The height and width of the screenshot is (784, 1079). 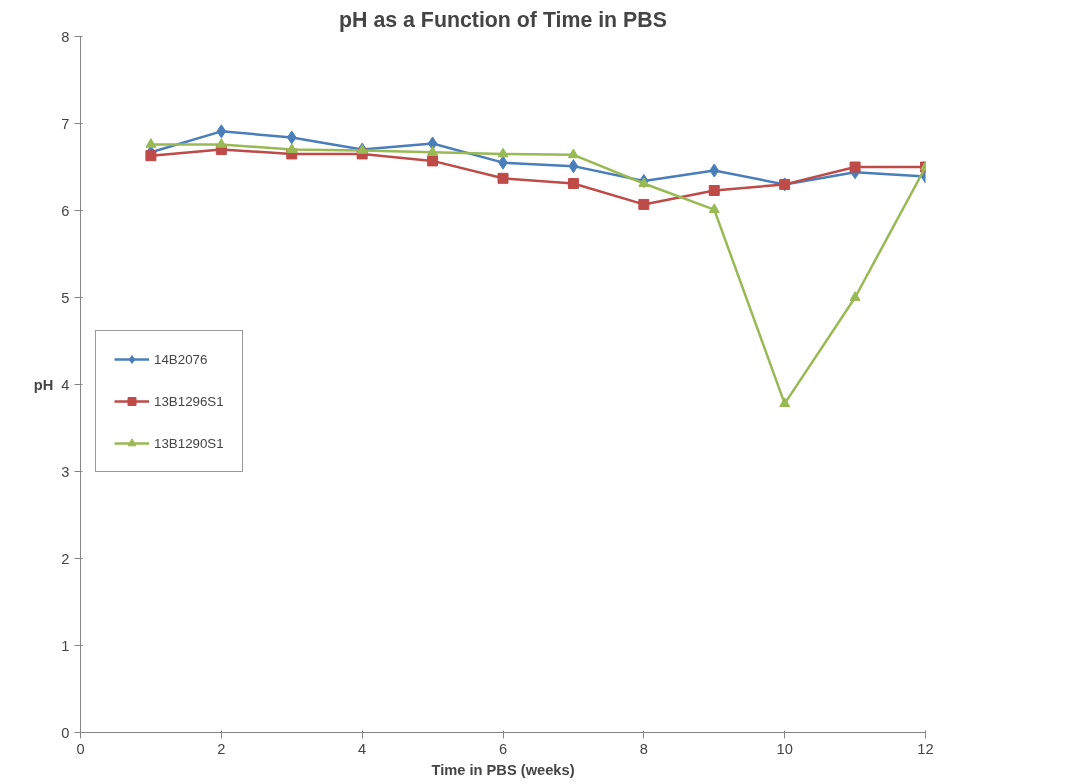 I want to click on legend-label: 14B2076, so click(x=181, y=359).